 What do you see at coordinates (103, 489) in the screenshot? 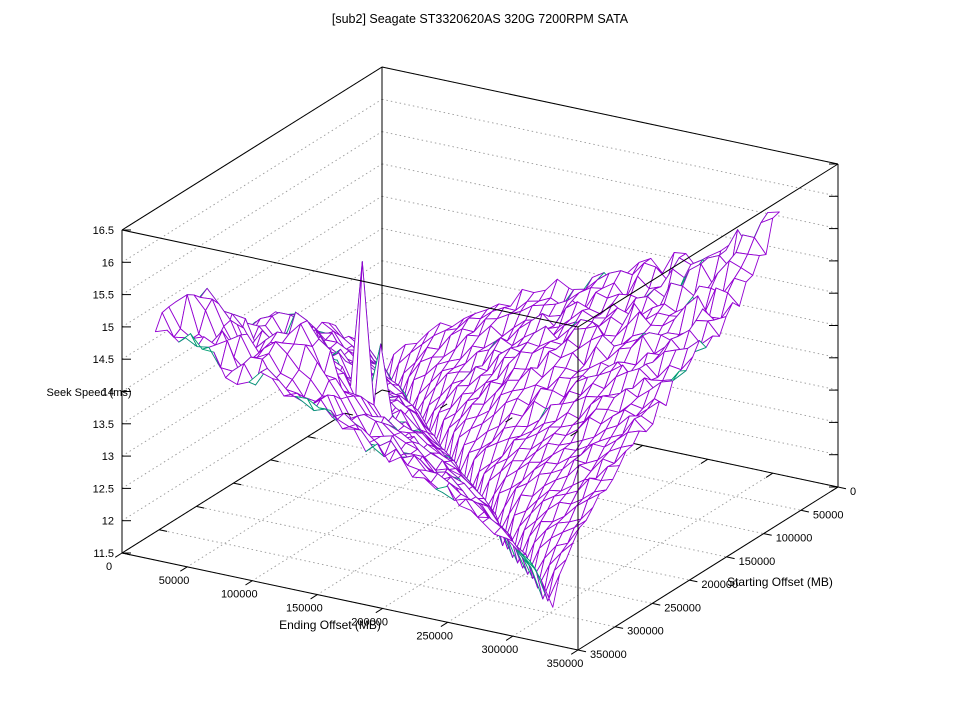
I see `z-tick-label: 12.5` at bounding box center [103, 489].